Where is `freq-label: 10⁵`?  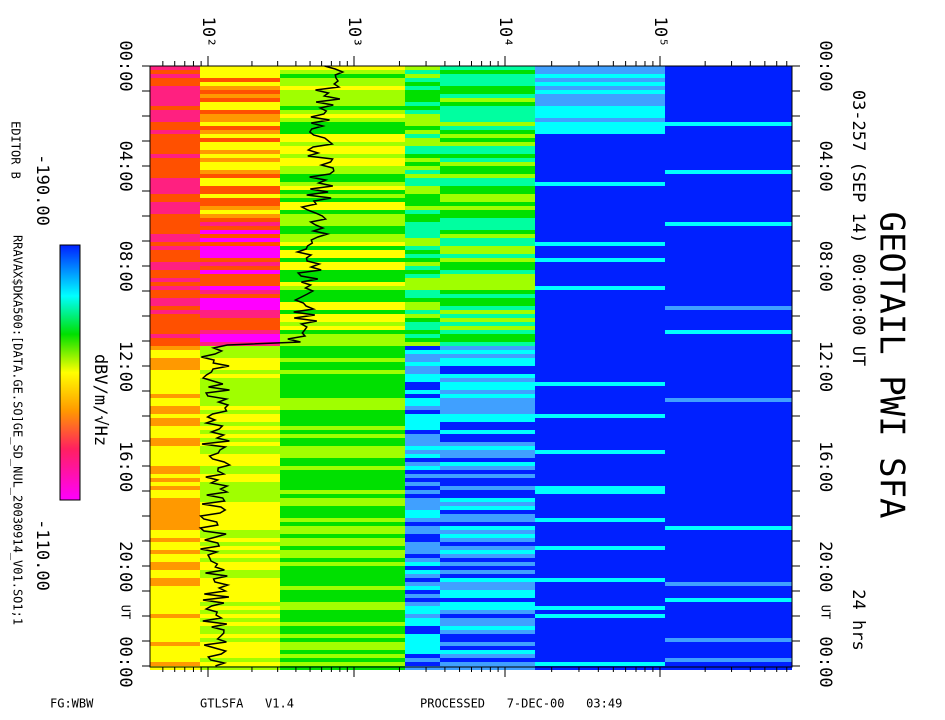
freq-label: 10⁵ is located at coordinates (660, 32).